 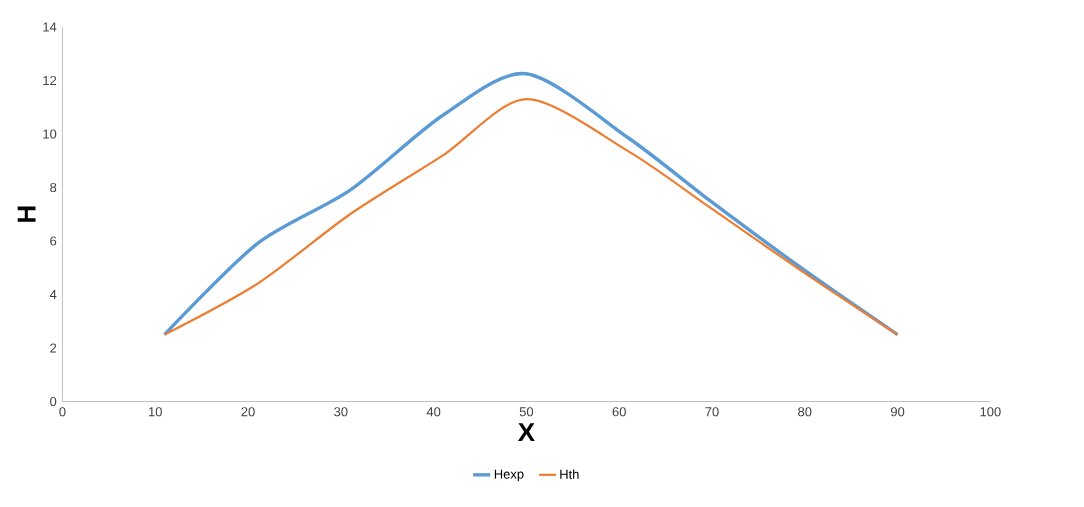 What do you see at coordinates (433, 412) in the screenshot?
I see `x-tick-label: 40` at bounding box center [433, 412].